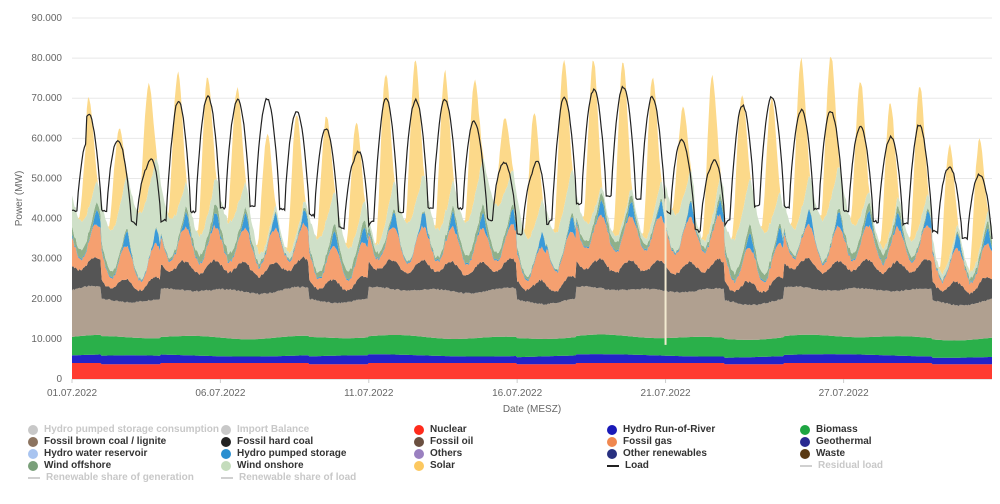 The image size is (1000, 504). I want to click on y-tick-label: 50.000, so click(46, 178).